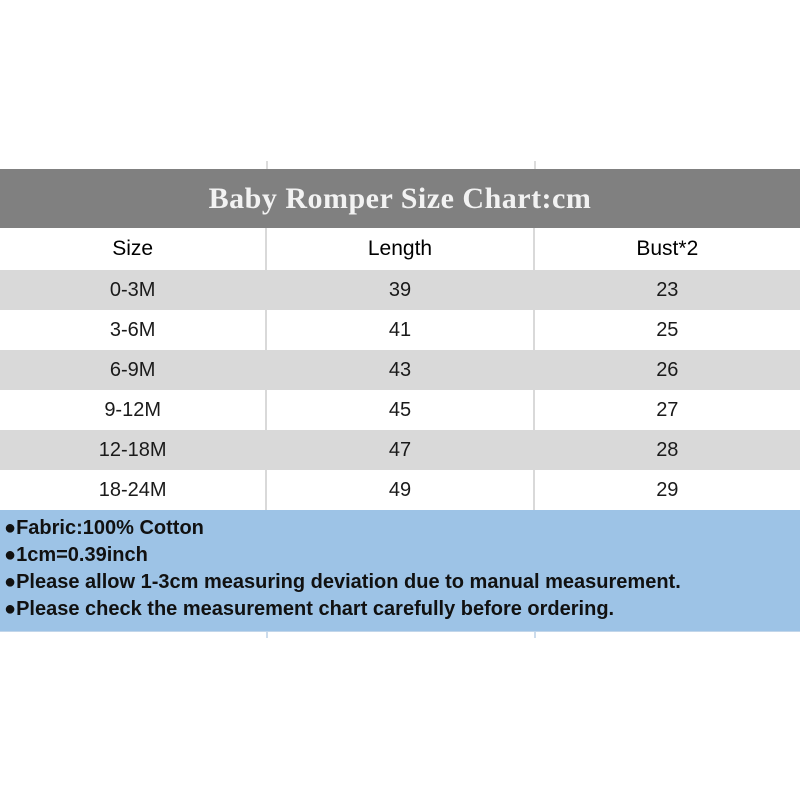  I want to click on chart-title: Baby Romper Size Chart:cm, so click(400, 198).